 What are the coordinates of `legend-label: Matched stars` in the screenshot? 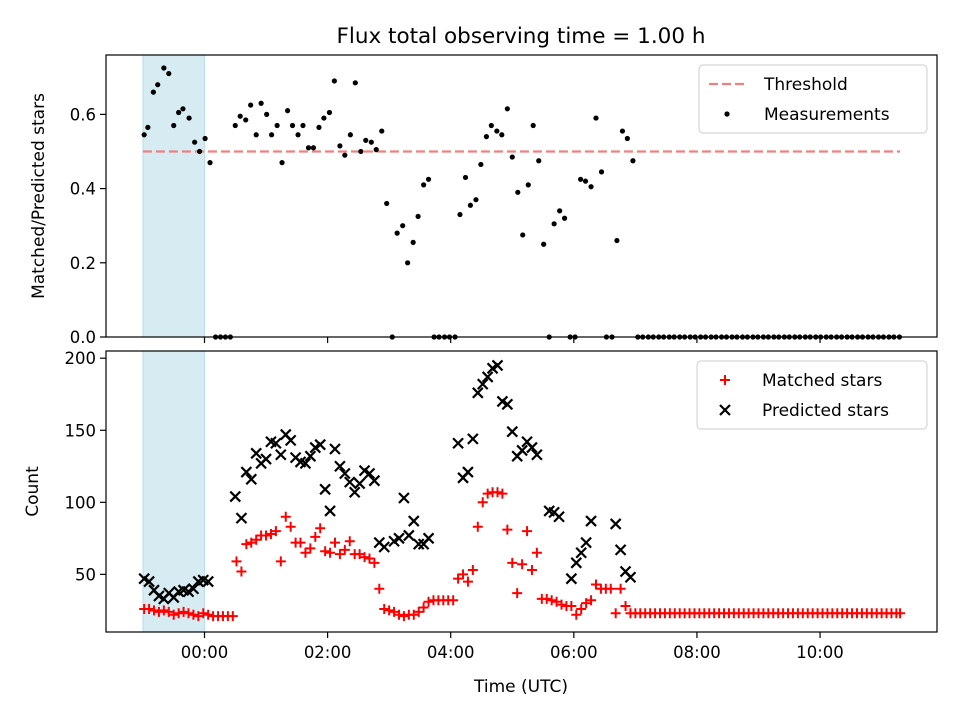 It's located at (822, 381).